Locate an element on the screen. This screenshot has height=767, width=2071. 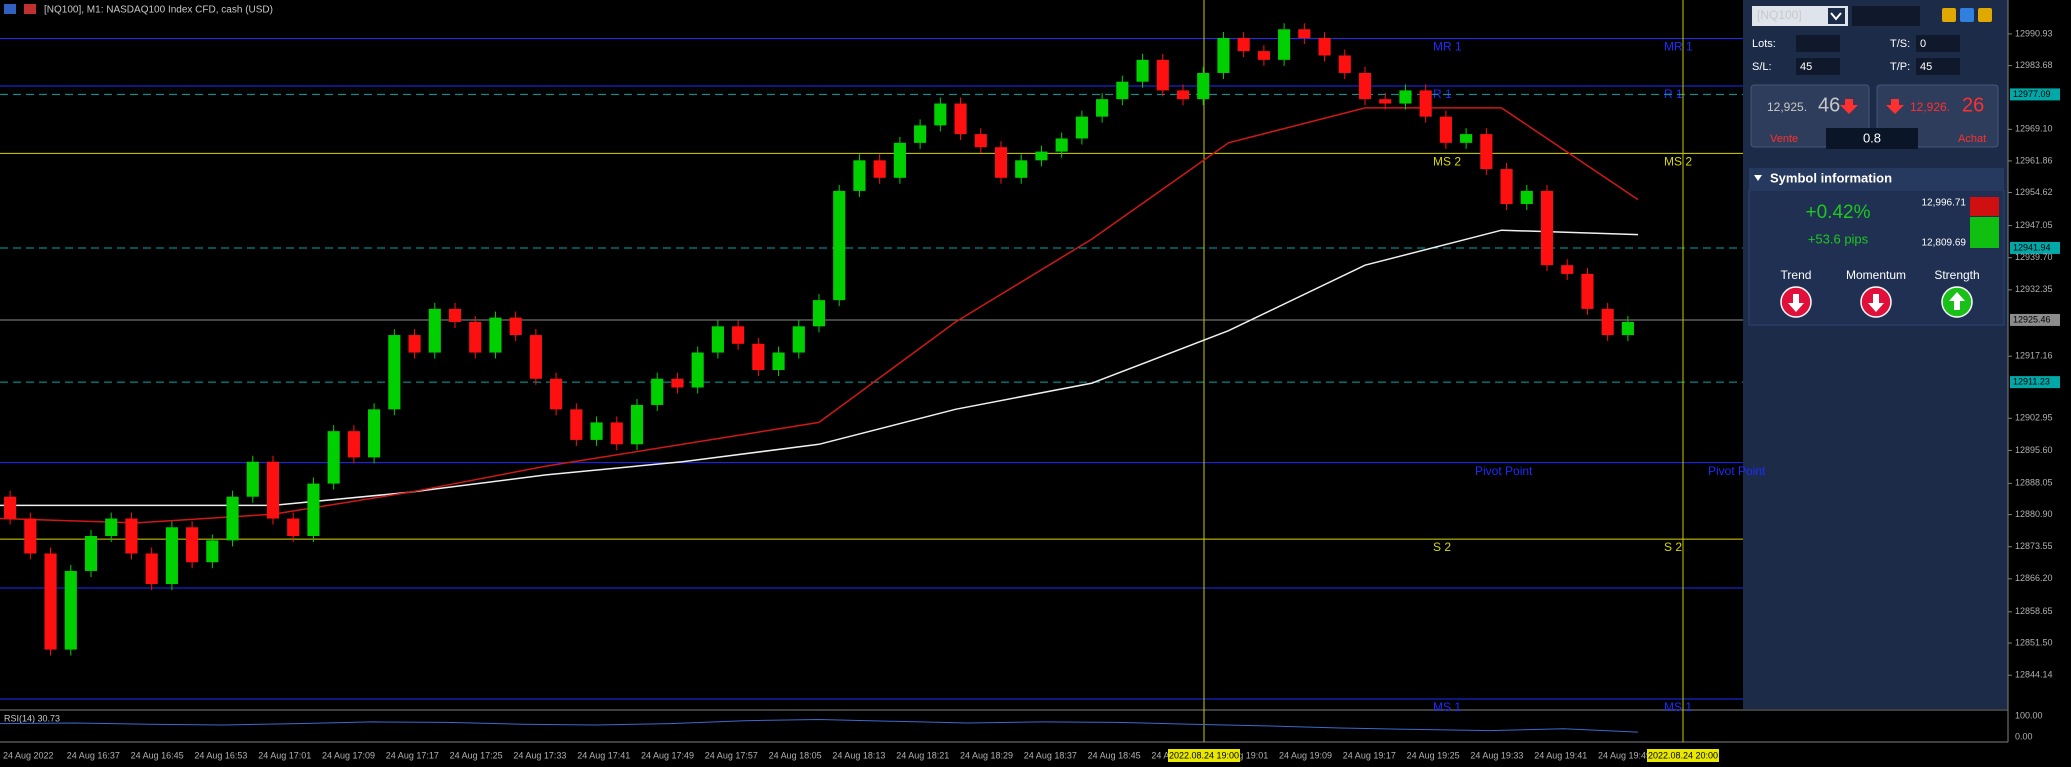
indicator-label: Trend is located at coordinates (1796, 275).